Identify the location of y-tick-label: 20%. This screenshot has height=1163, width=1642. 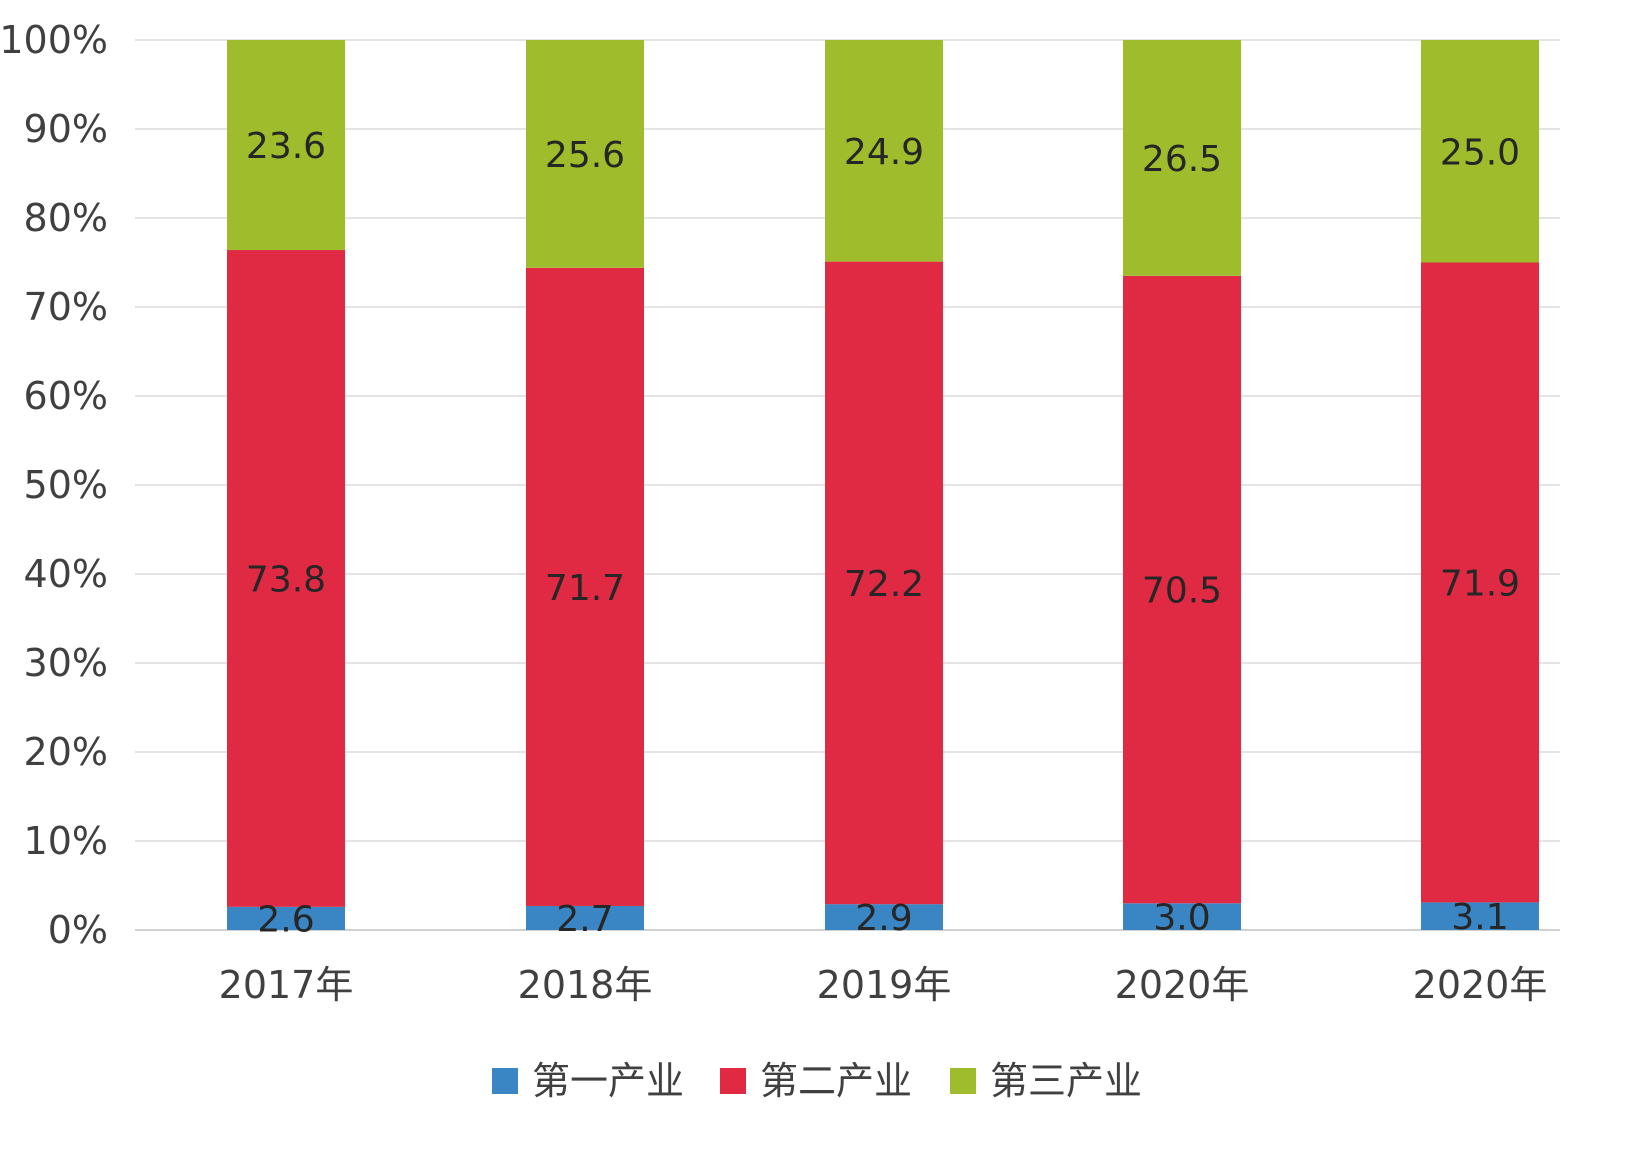
(66, 752).